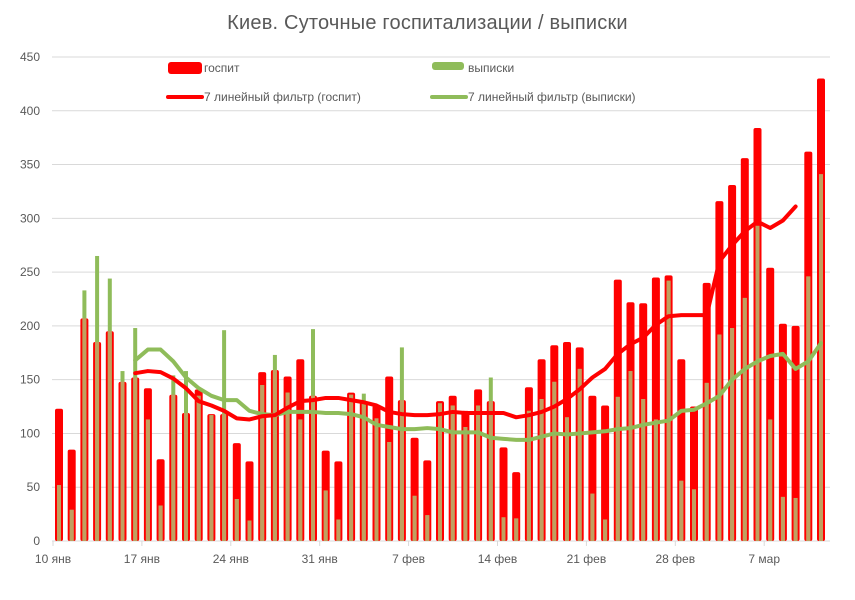  Describe the element at coordinates (427, 23) in the screenshot. I see `chart-title: Киев. Суточные госпитализации / выписки` at that location.